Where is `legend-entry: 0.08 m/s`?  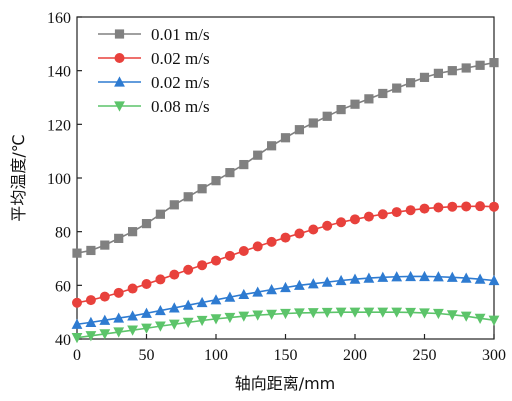
legend-entry: 0.08 m/s is located at coordinates (154, 106).